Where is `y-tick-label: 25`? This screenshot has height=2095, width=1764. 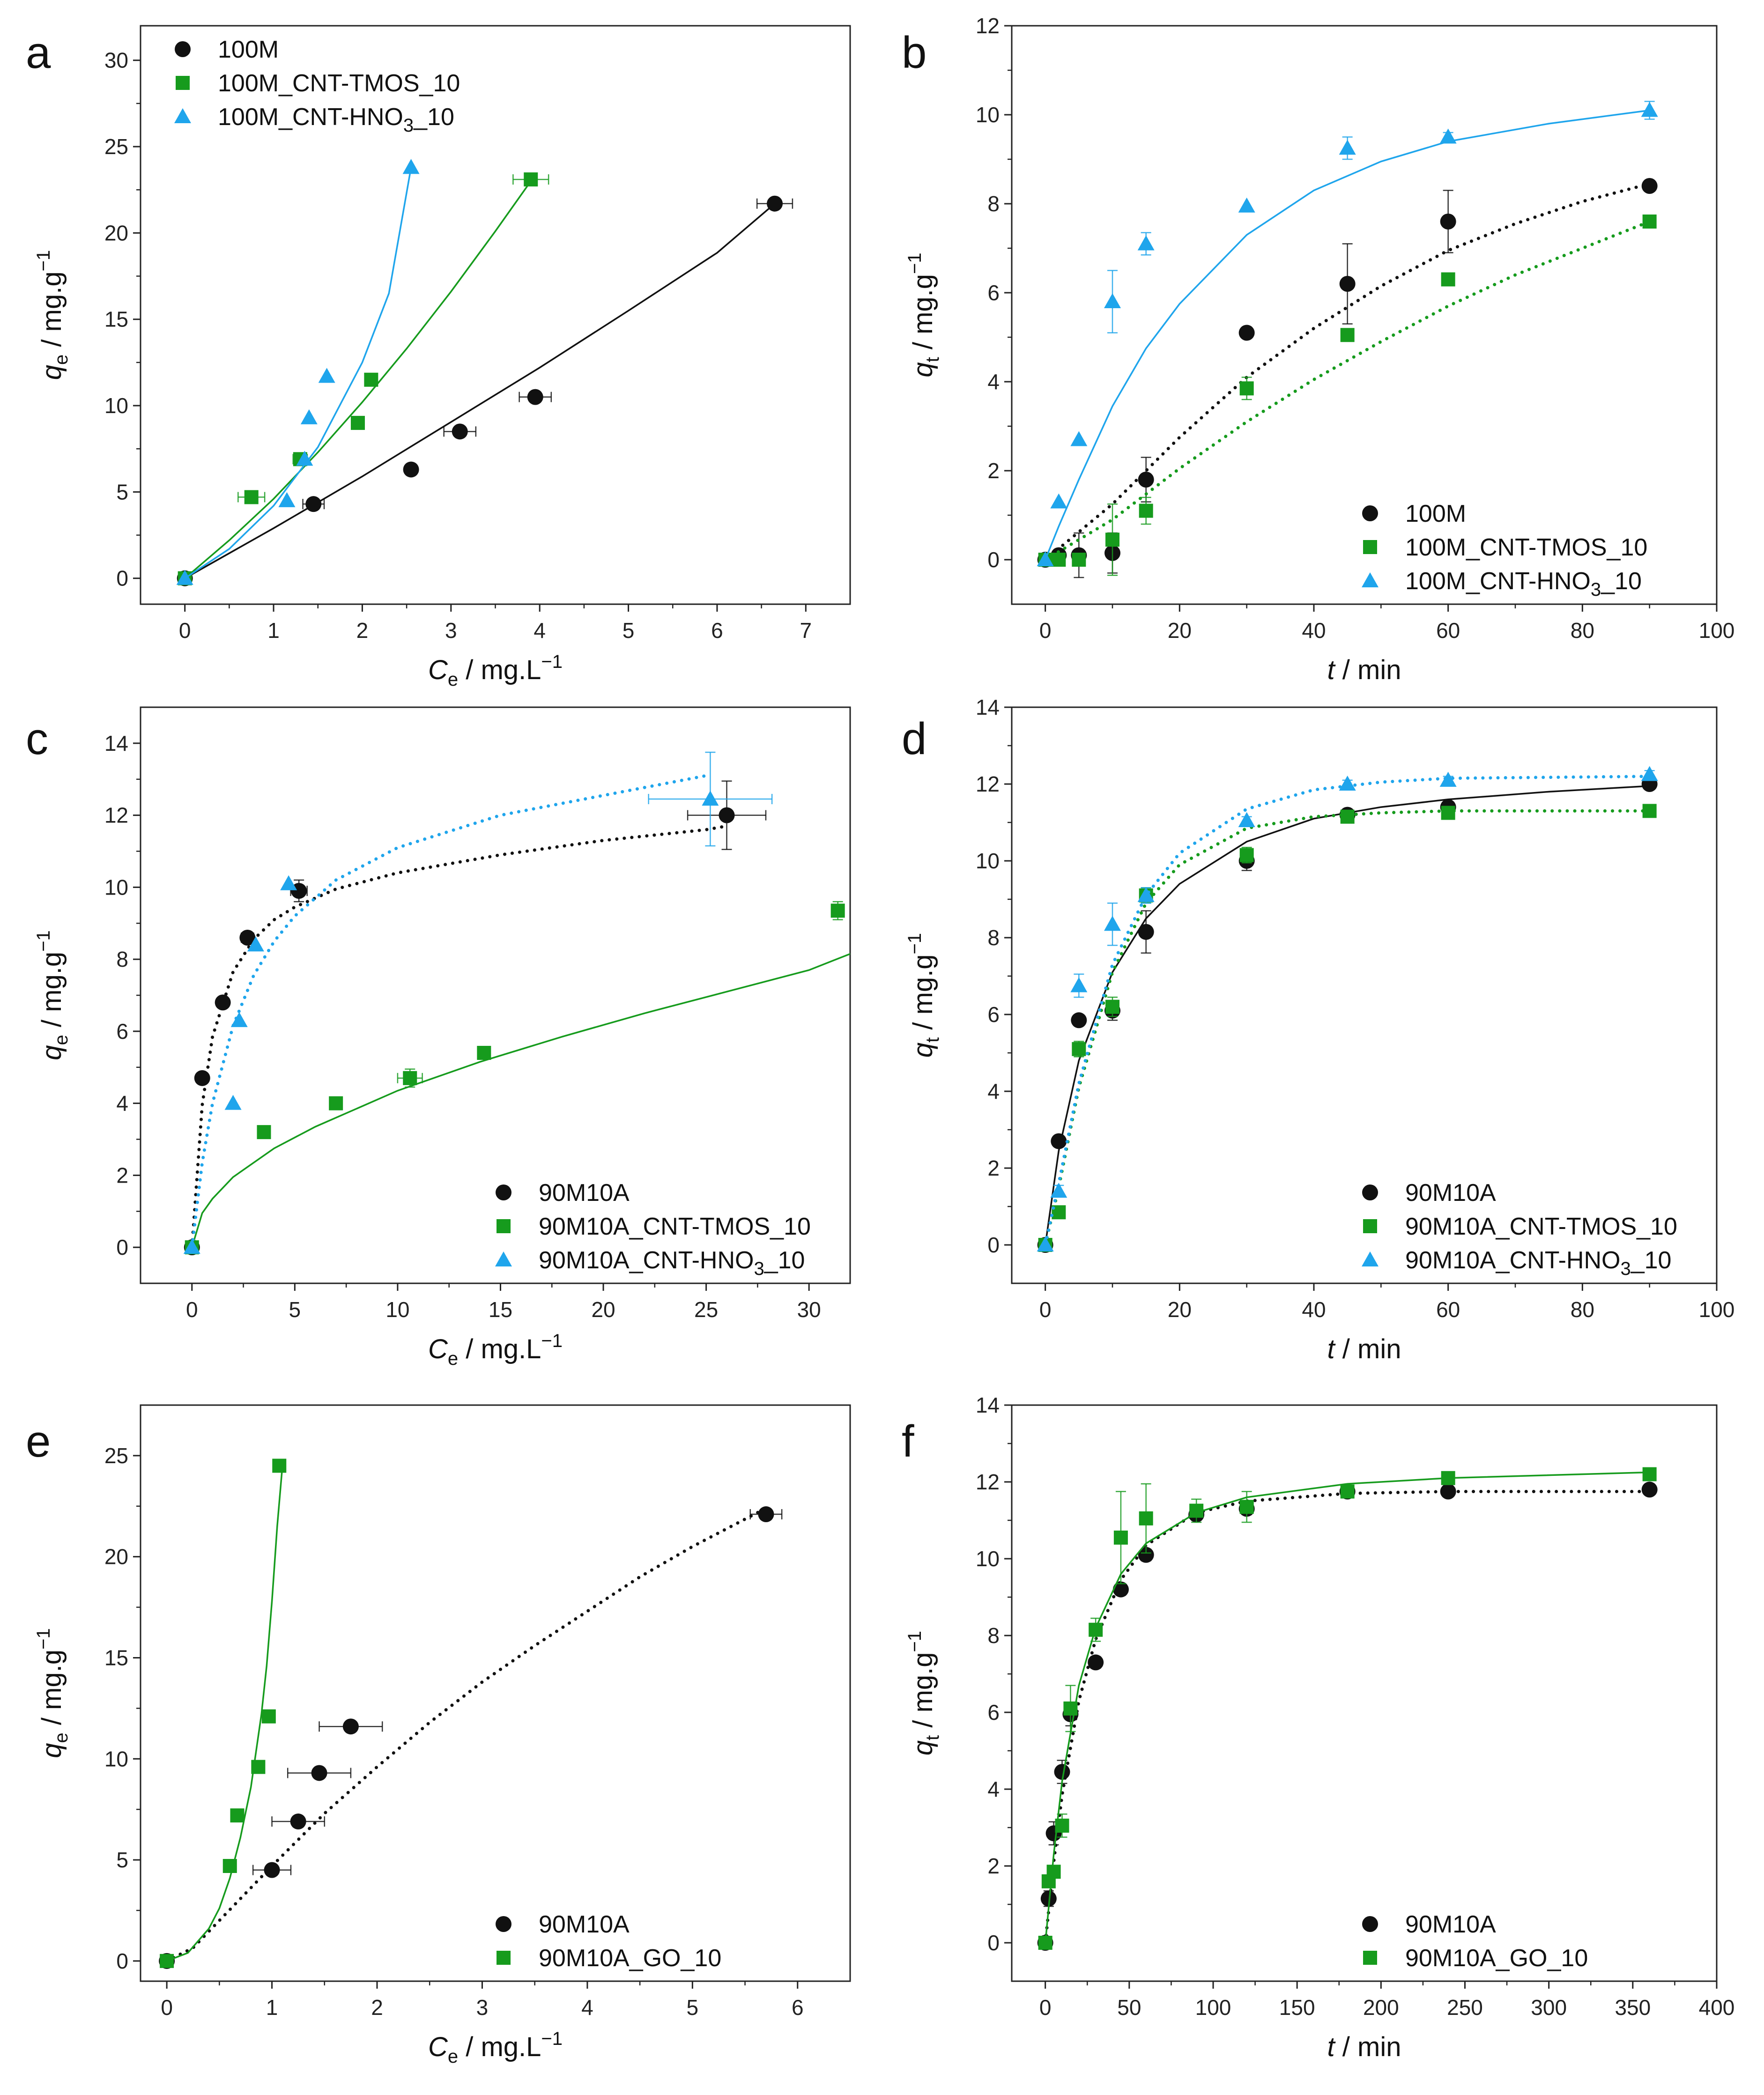 y-tick-label: 25 is located at coordinates (116, 1456).